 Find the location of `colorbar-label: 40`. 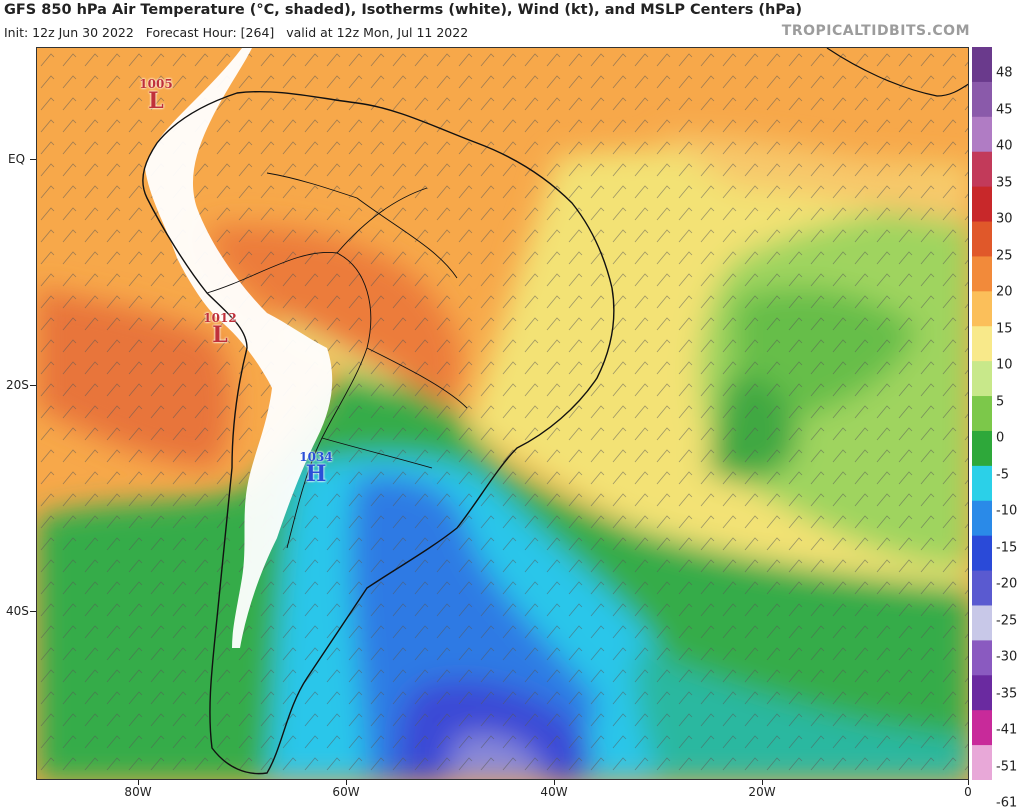

colorbar-label: 40 is located at coordinates (1004, 146).